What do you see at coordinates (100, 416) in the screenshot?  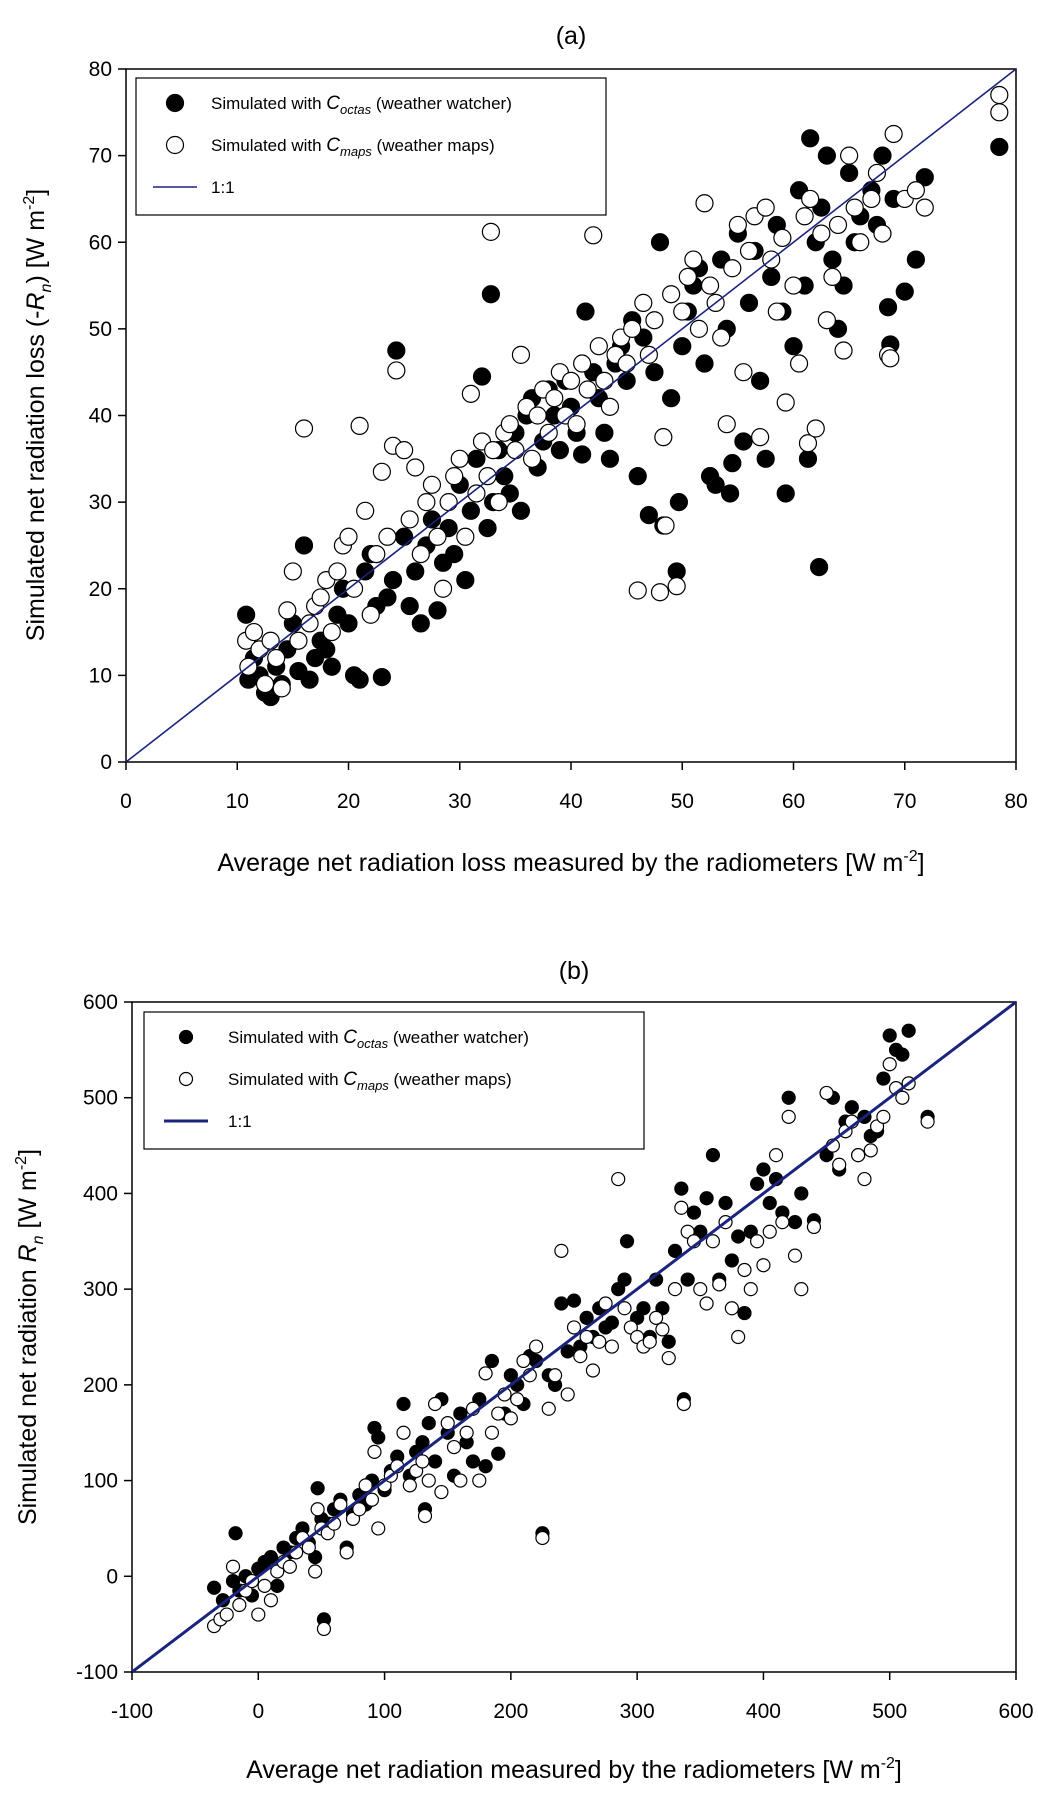 I see `y-tick-label: 40` at bounding box center [100, 416].